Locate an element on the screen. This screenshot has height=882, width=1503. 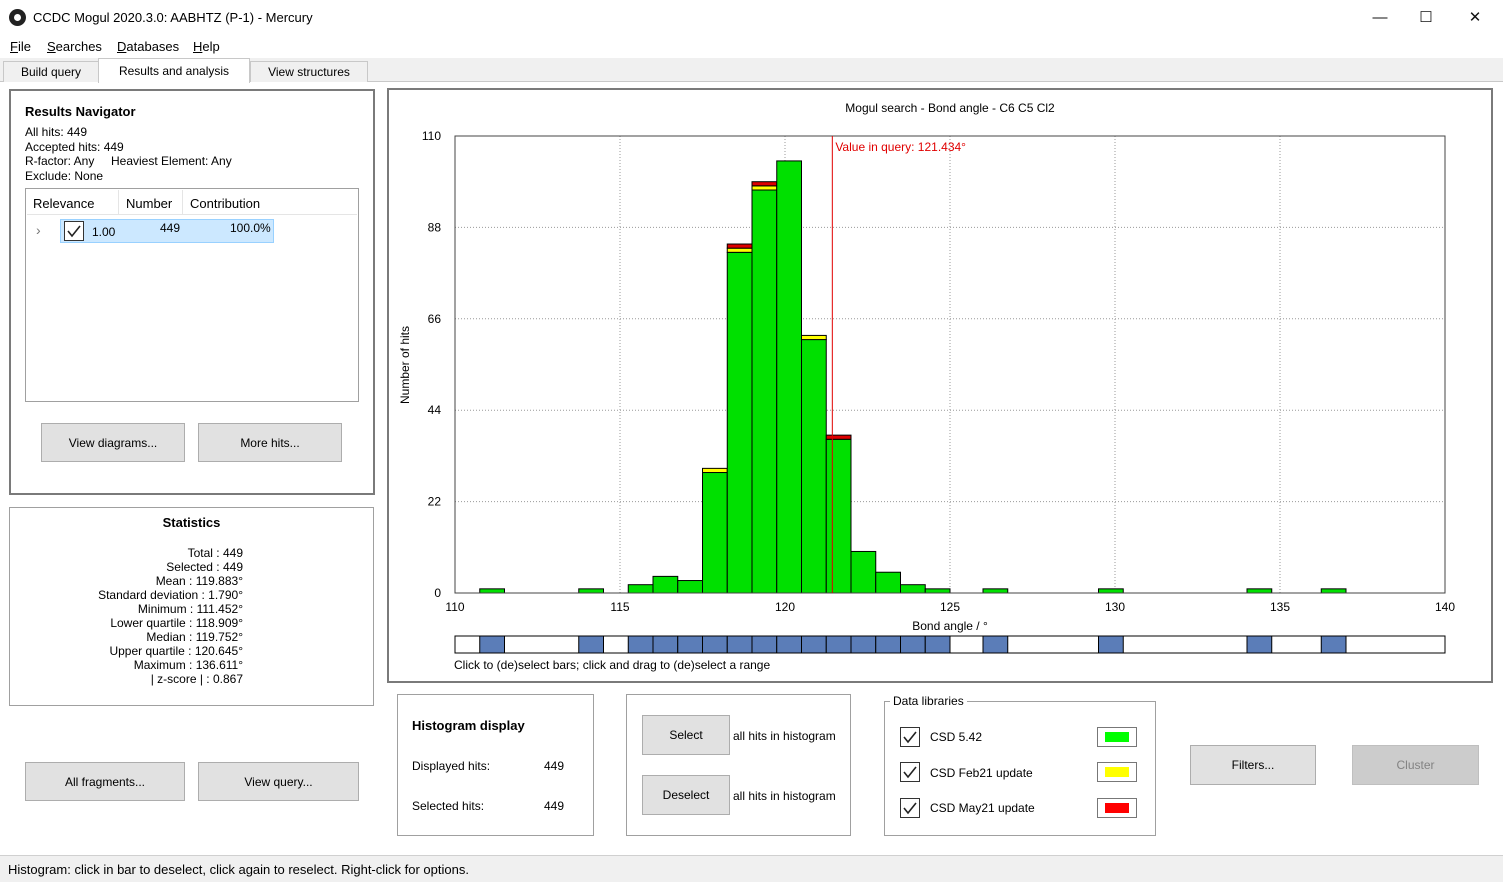
displayed-hits-value: 449 is located at coordinates (554, 766).